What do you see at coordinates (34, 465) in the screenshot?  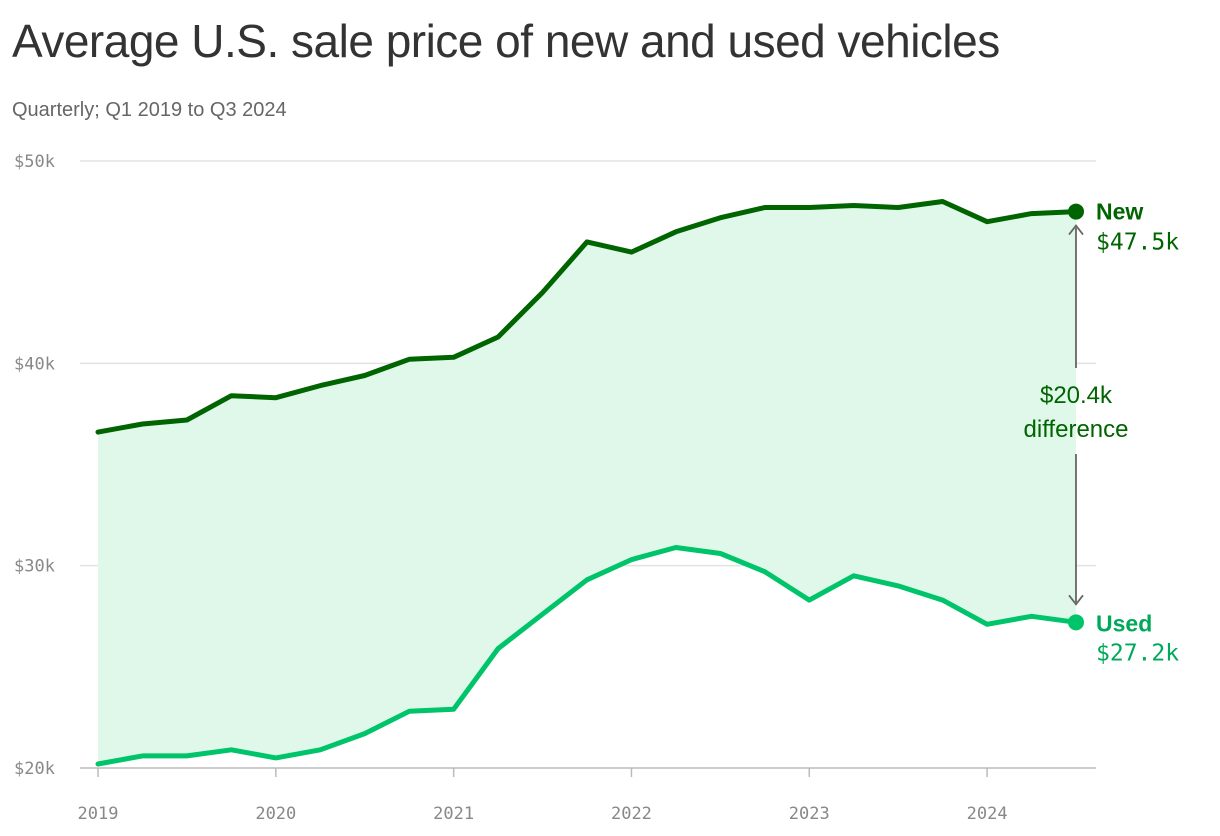 I see `y-axis-labels: $20k $30k $40k $50k` at bounding box center [34, 465].